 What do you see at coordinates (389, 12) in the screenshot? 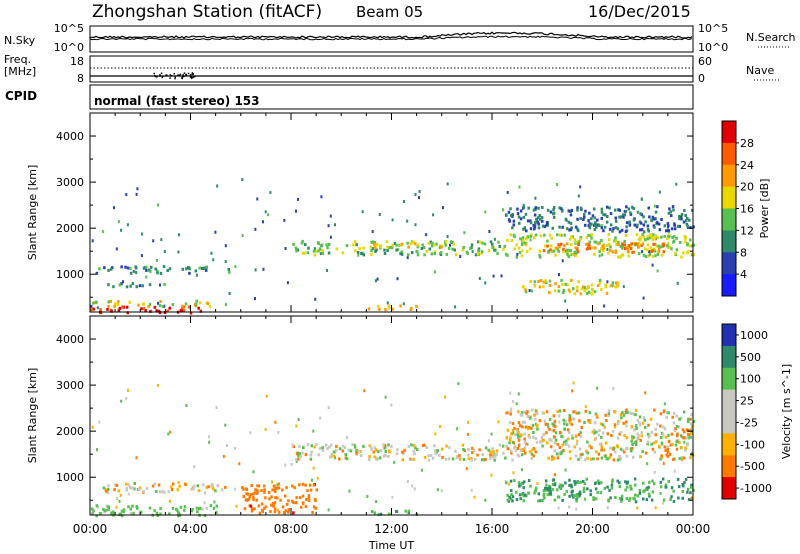
I see `beam-label: Beam 05` at bounding box center [389, 12].